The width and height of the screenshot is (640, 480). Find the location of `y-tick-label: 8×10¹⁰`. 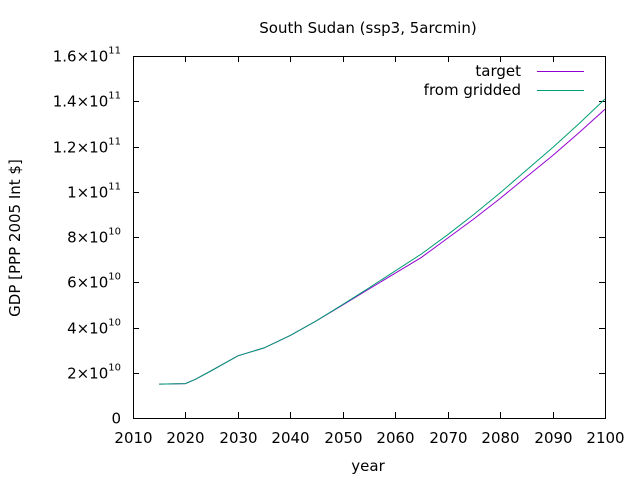

y-tick-label: 8×10¹⁰ is located at coordinates (94, 237).